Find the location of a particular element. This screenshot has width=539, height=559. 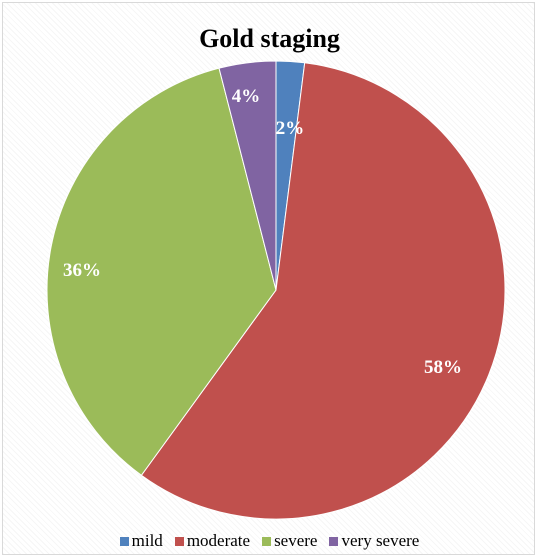

legend-item-very-severe: very severe is located at coordinates (374, 541).